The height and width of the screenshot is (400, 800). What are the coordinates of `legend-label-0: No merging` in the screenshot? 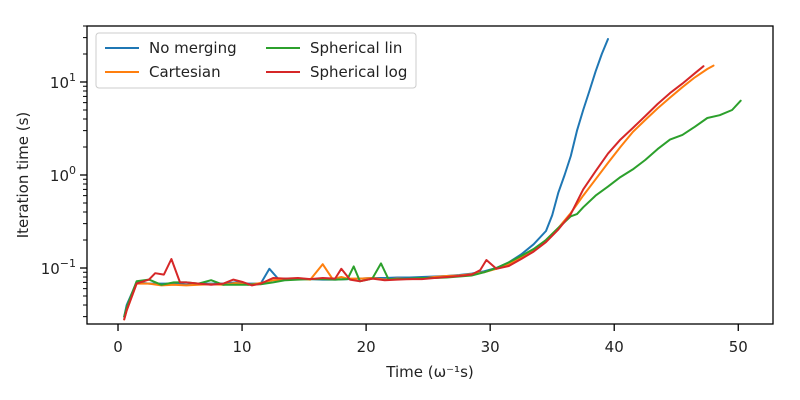 It's located at (193, 48).